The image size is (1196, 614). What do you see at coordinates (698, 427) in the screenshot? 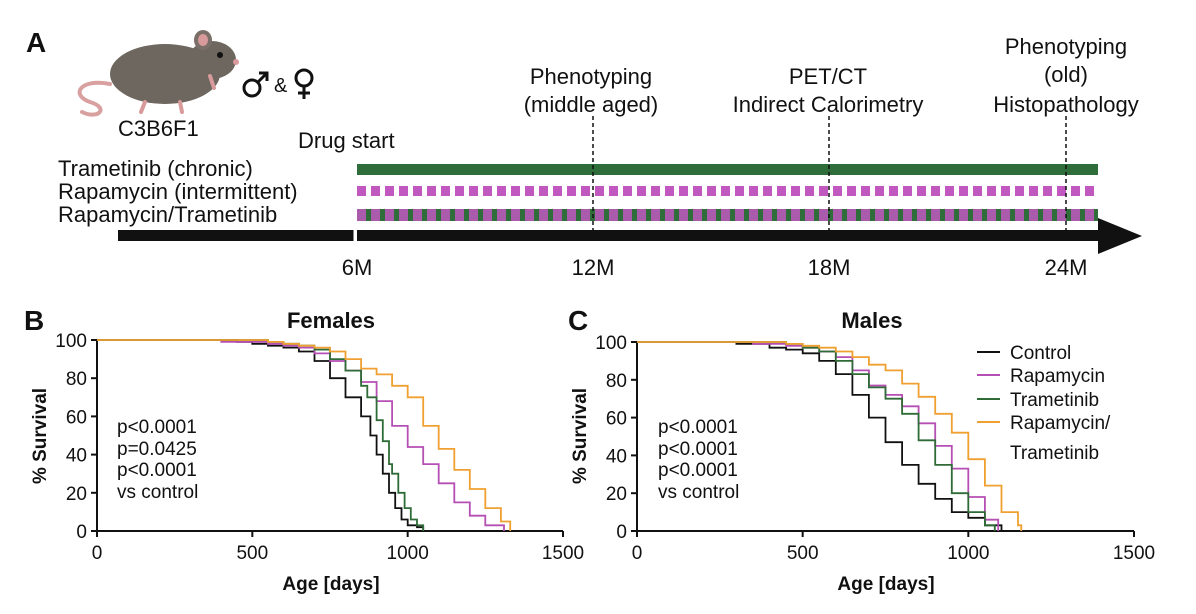
I see `pval-c-rapamycin: p<0.0001` at bounding box center [698, 427].